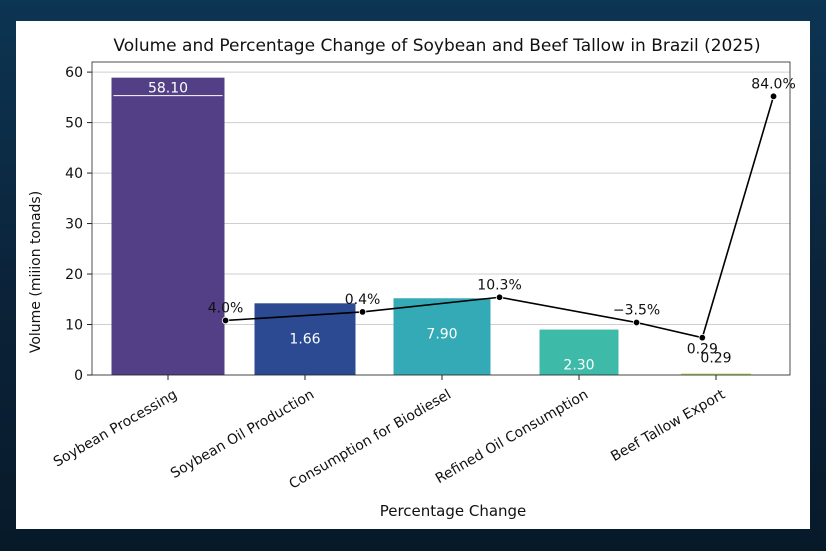  I want to click on y-tick-label: 40, so click(74, 174).